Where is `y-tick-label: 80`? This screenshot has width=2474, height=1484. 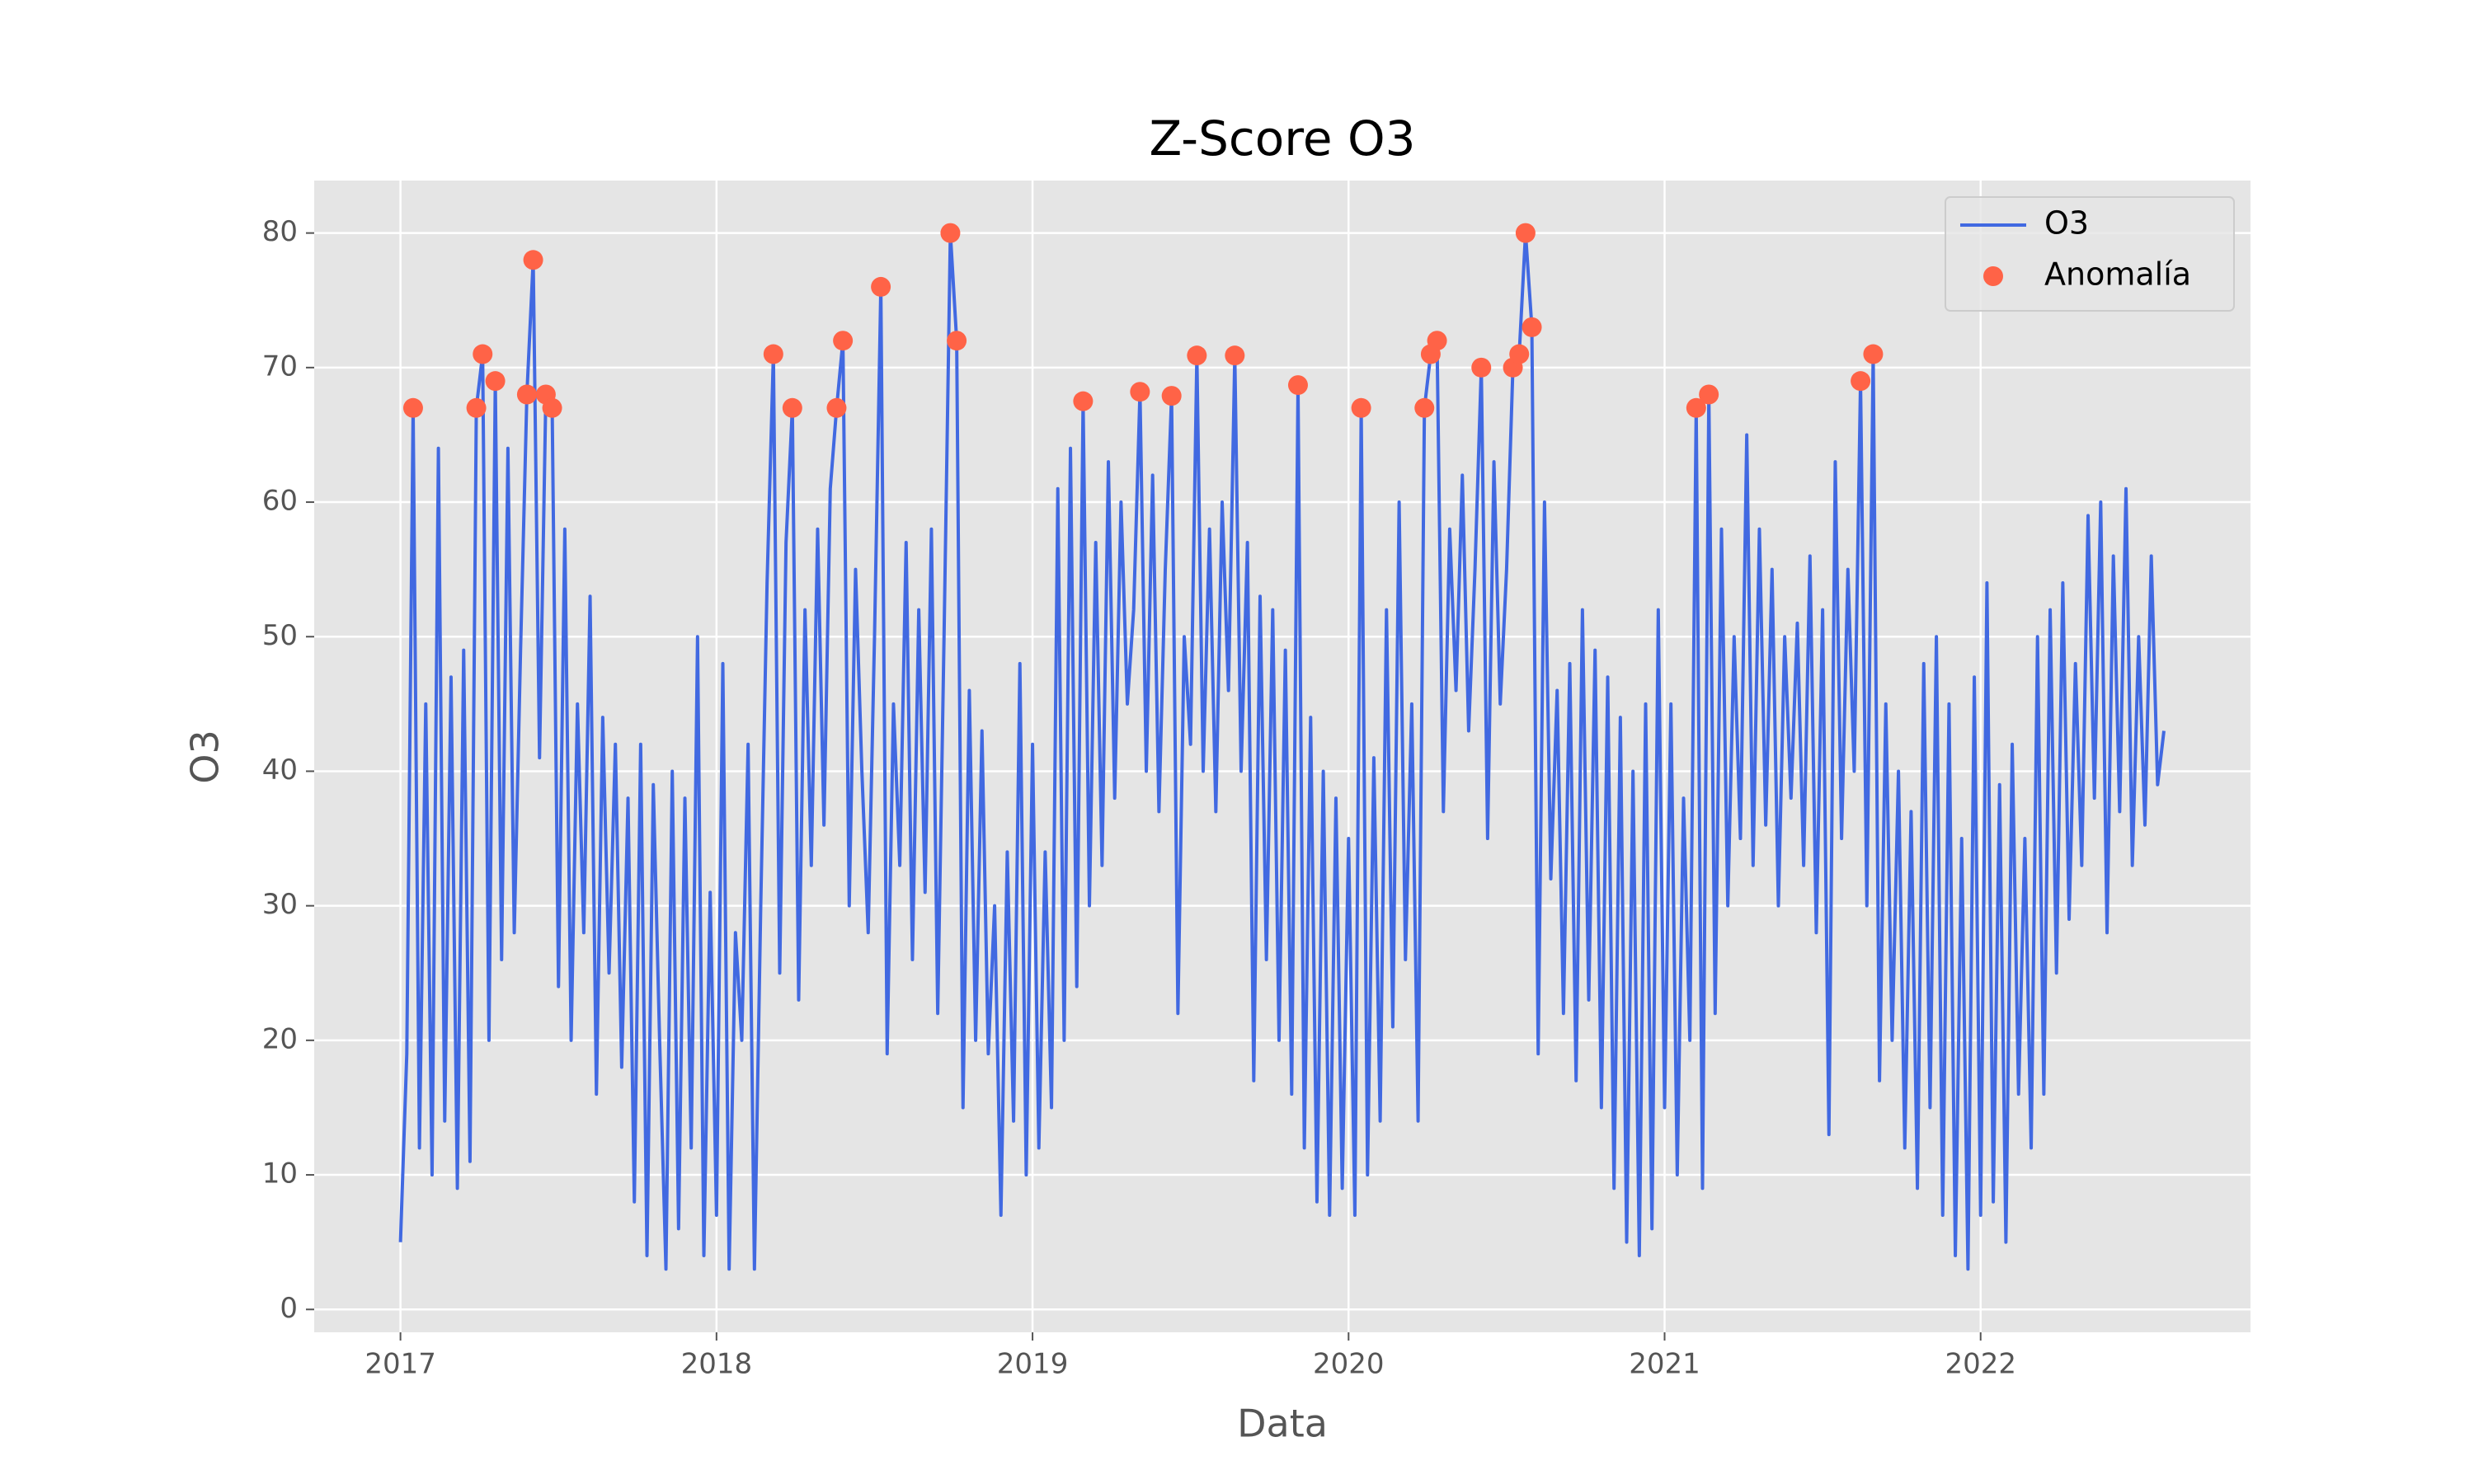 y-tick-label: 80 is located at coordinates (280, 231).